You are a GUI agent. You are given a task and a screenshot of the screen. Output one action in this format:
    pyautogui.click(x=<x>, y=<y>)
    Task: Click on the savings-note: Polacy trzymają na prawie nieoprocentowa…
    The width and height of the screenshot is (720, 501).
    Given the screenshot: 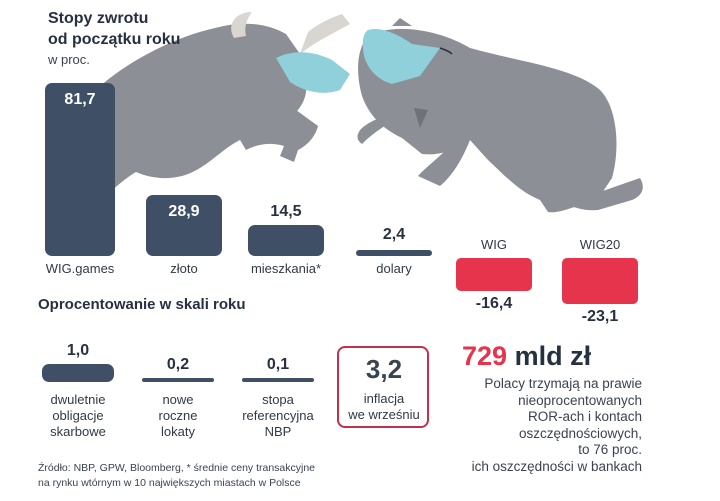 What is the action you would take?
    pyautogui.click(x=557, y=425)
    